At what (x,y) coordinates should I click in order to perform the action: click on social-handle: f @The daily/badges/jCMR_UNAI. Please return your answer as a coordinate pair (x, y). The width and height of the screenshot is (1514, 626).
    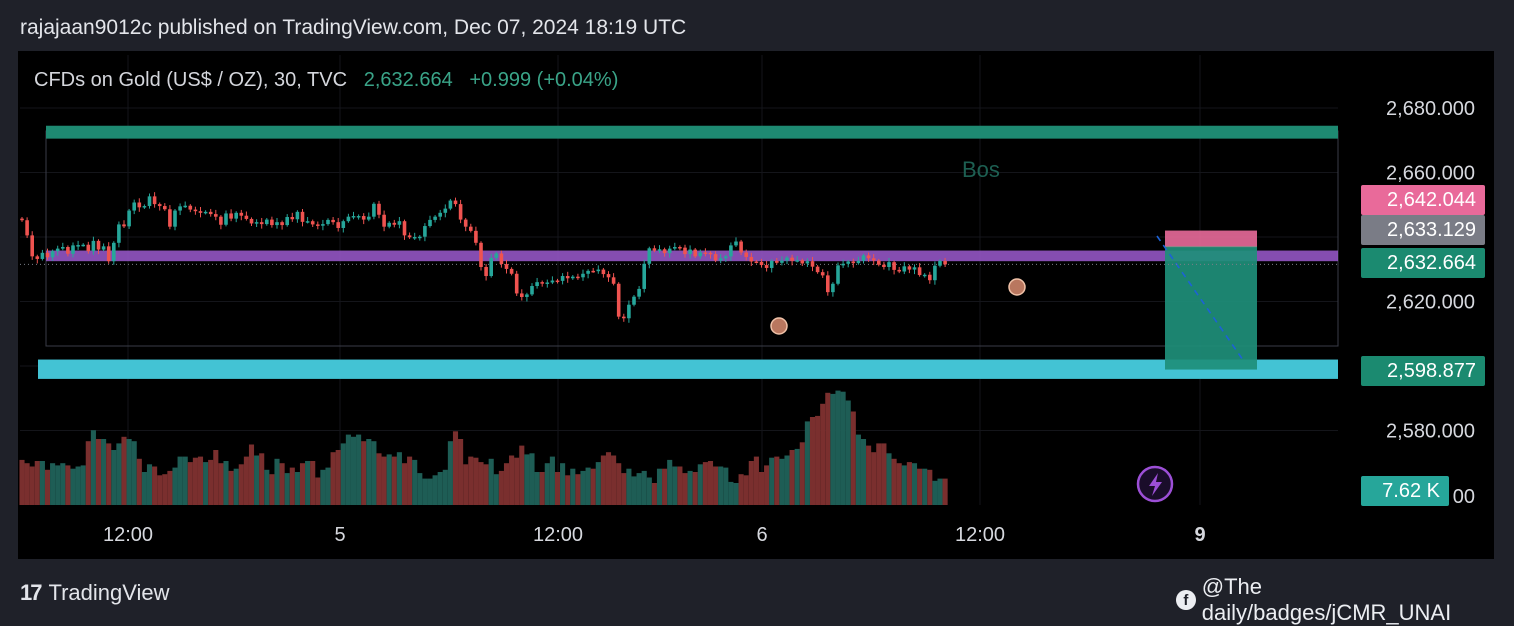
    Looking at the image, I should click on (1345, 600).